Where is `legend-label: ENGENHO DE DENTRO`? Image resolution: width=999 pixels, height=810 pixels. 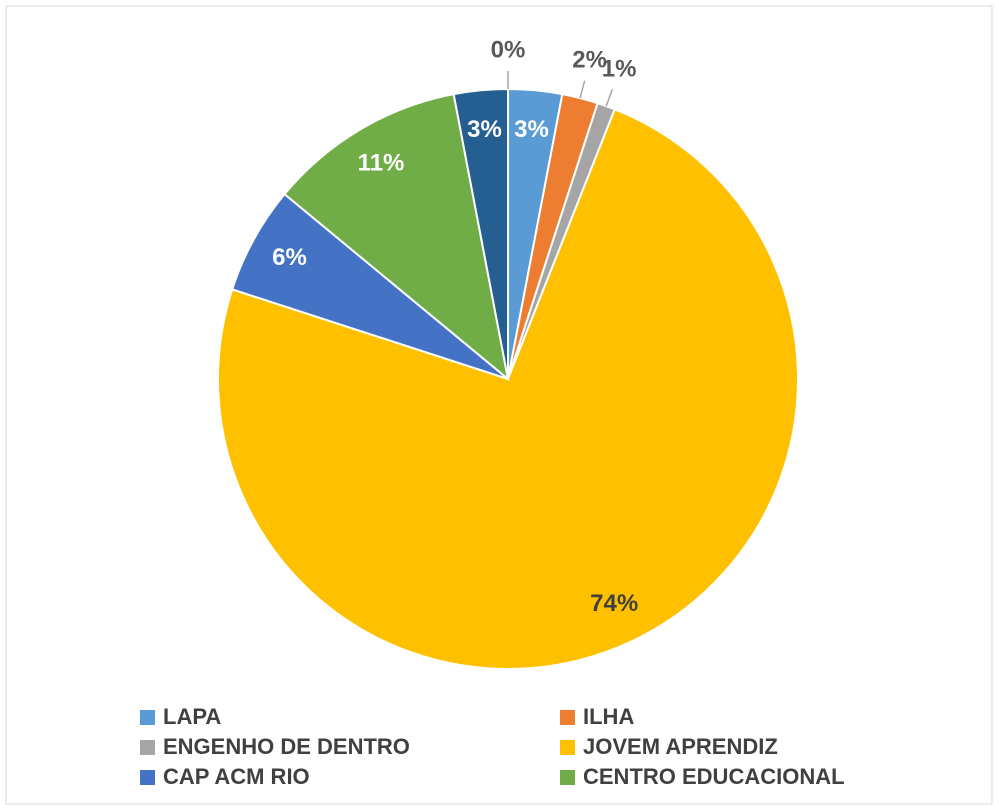
legend-label: ENGENHO DE DENTRO is located at coordinates (286, 746).